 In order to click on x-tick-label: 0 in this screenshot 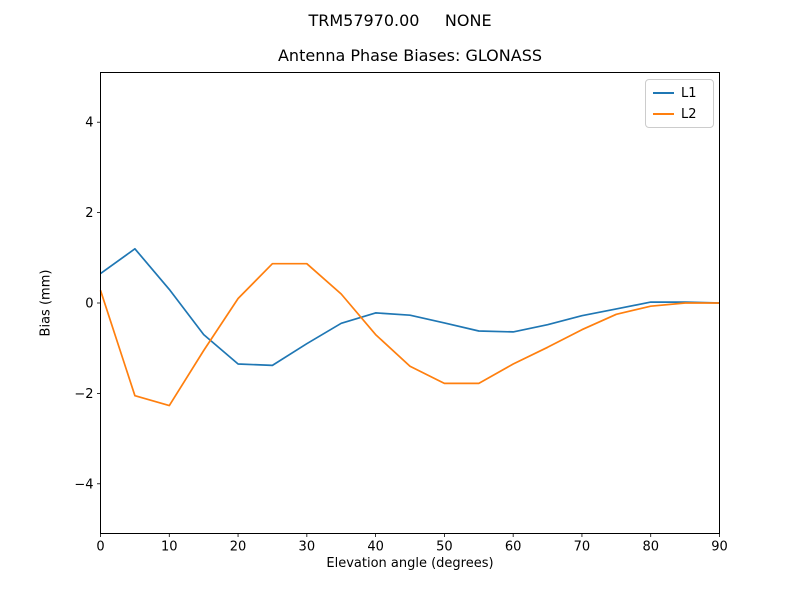, I will do `click(100, 547)`.